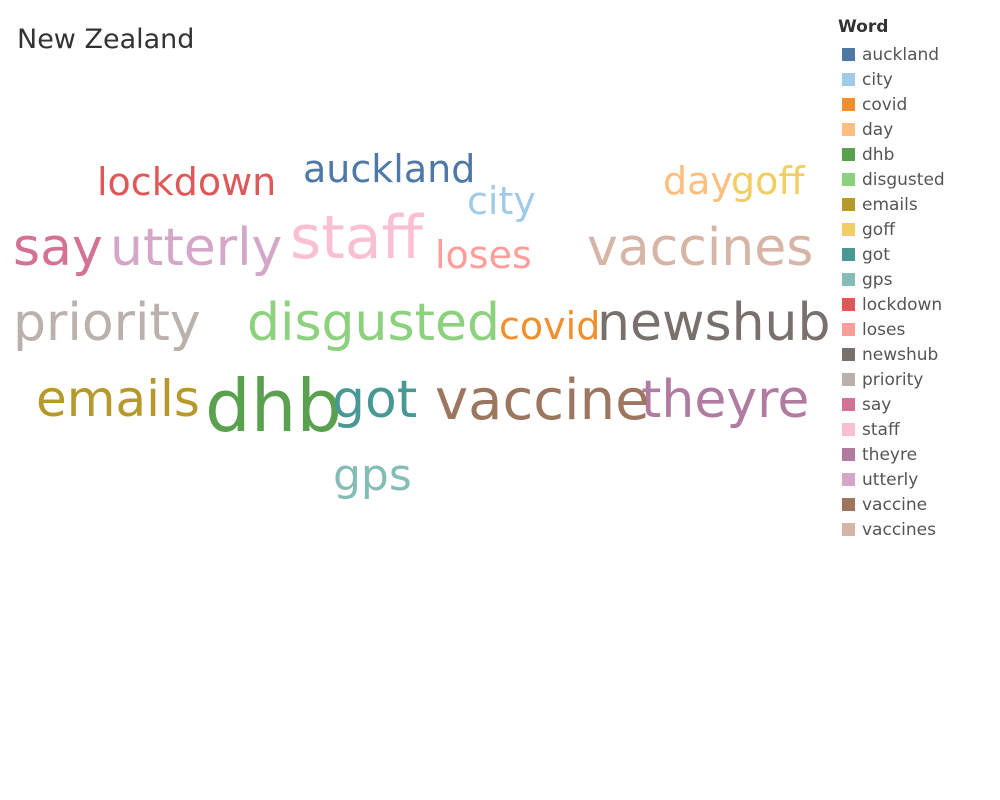  What do you see at coordinates (372, 475) in the screenshot?
I see `word-gps: gps` at bounding box center [372, 475].